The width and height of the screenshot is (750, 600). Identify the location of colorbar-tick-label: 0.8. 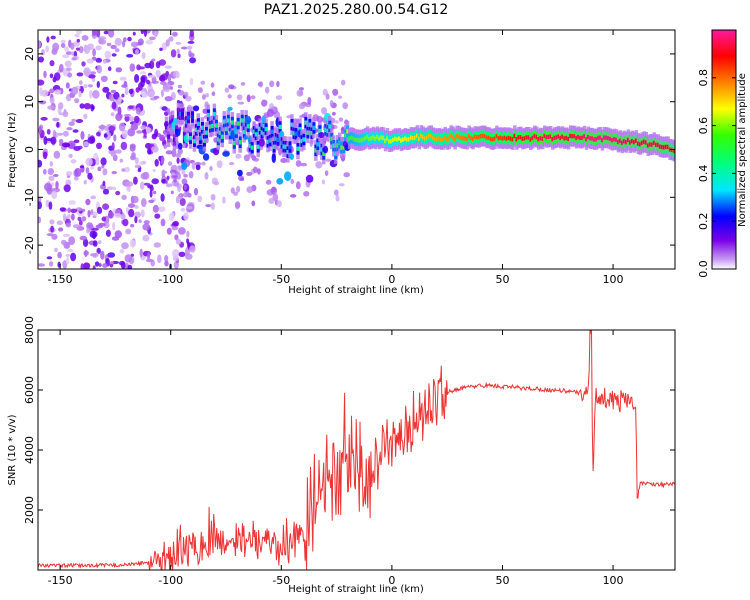
(703, 78).